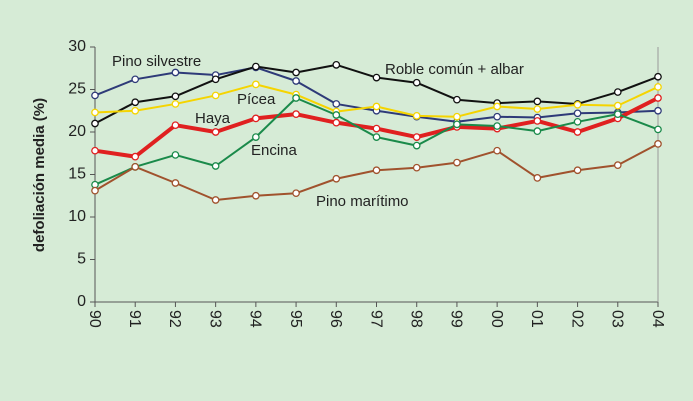 This screenshot has height=401, width=693. Describe the element at coordinates (335, 319) in the screenshot. I see `x-tick-label: 96` at that location.